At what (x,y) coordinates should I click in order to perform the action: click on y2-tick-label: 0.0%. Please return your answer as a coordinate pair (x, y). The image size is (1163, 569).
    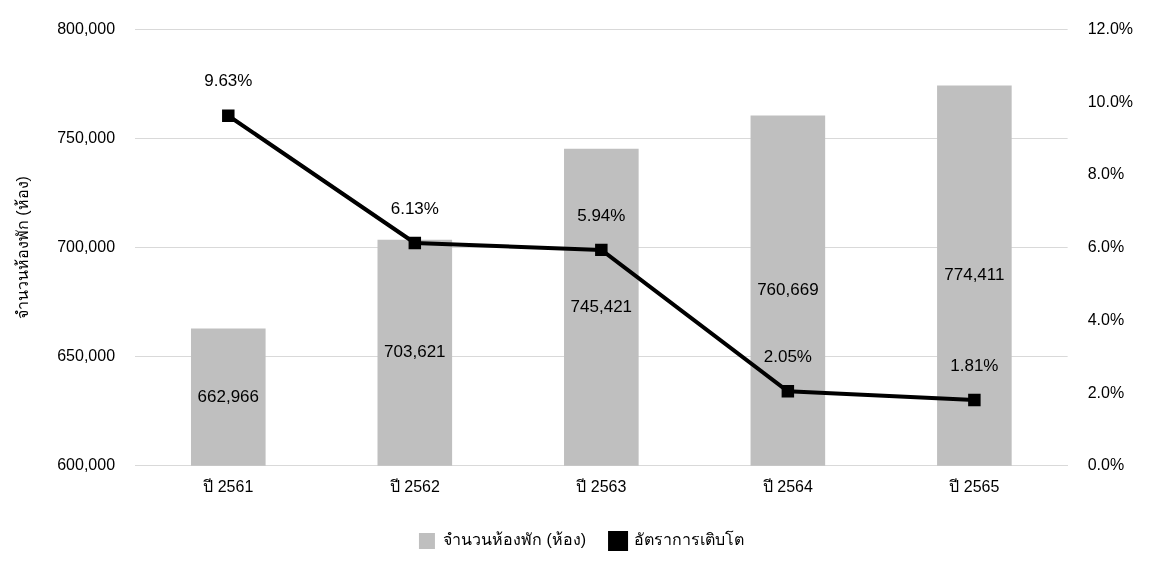
    Looking at the image, I should click on (1106, 465).